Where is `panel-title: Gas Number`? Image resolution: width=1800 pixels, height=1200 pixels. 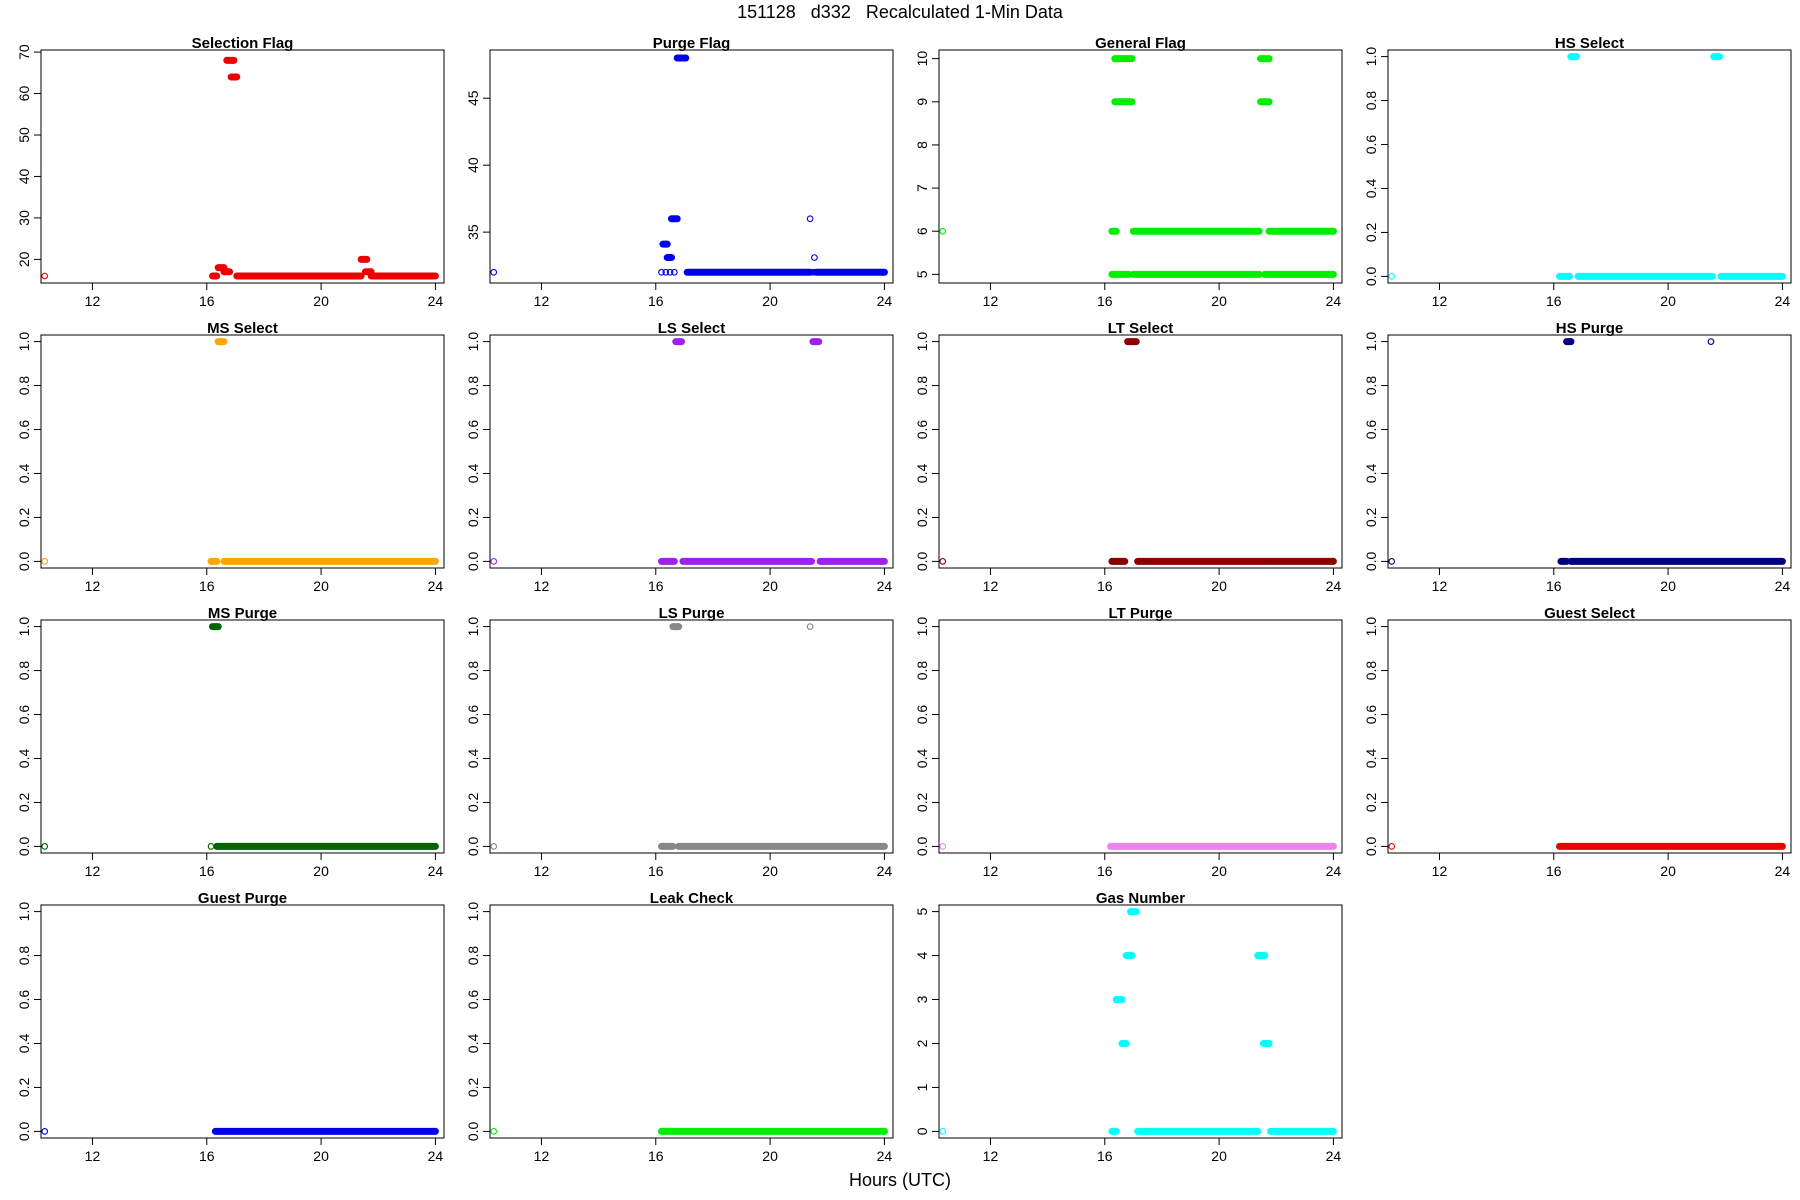 panel-title: Gas Number is located at coordinates (1140, 898).